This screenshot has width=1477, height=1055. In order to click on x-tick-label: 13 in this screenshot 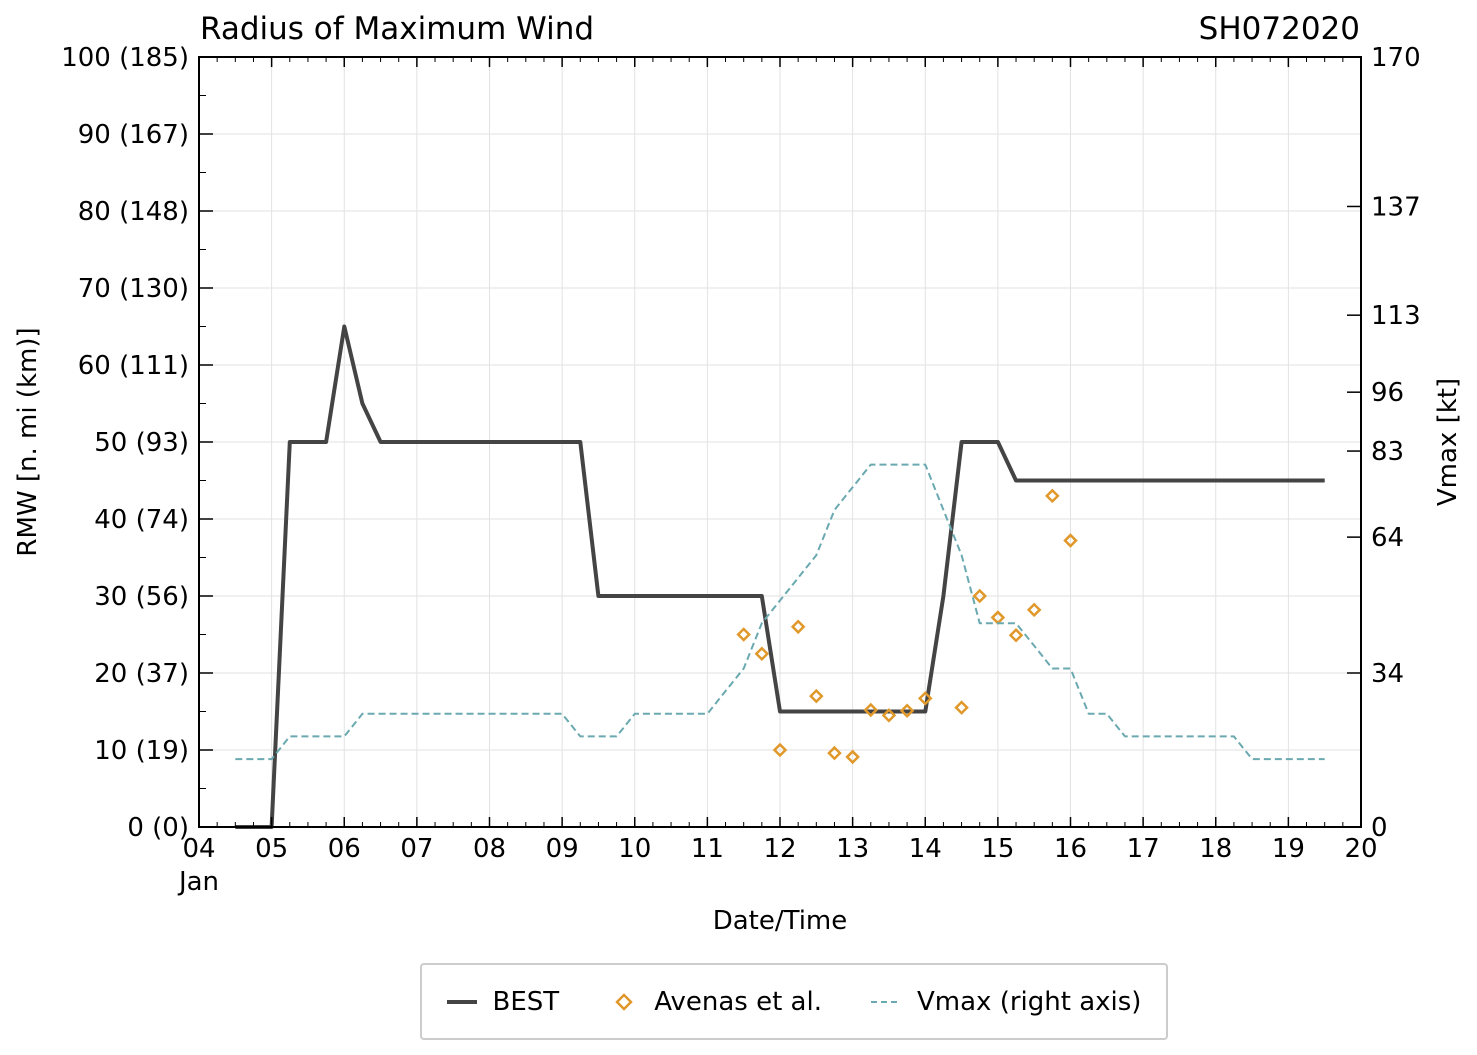, I will do `click(852, 849)`.